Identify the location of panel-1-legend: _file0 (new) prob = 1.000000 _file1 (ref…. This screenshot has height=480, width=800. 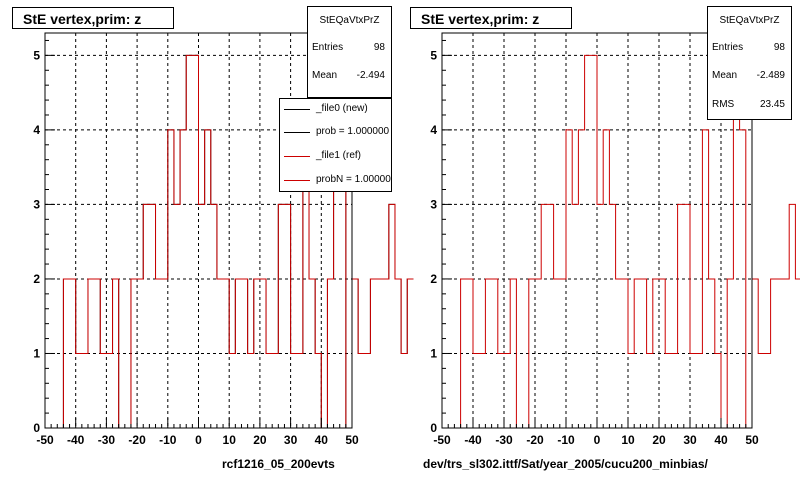
(335, 145).